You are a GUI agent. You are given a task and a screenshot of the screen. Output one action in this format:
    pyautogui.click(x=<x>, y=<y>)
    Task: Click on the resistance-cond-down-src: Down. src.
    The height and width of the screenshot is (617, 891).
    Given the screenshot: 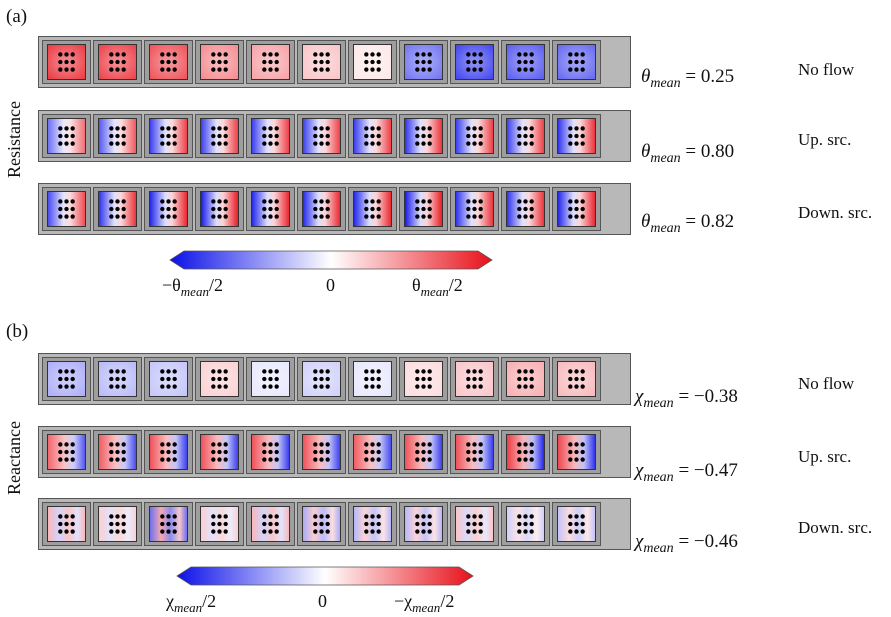 What is the action you would take?
    pyautogui.click(x=835, y=212)
    